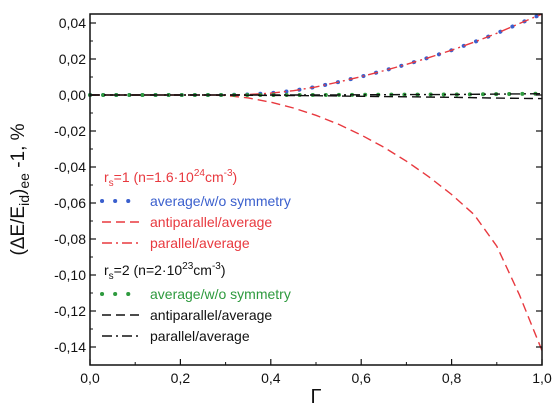  What do you see at coordinates (200, 173) in the screenshot?
I see `legend-header-part: 24` at bounding box center [200, 173].